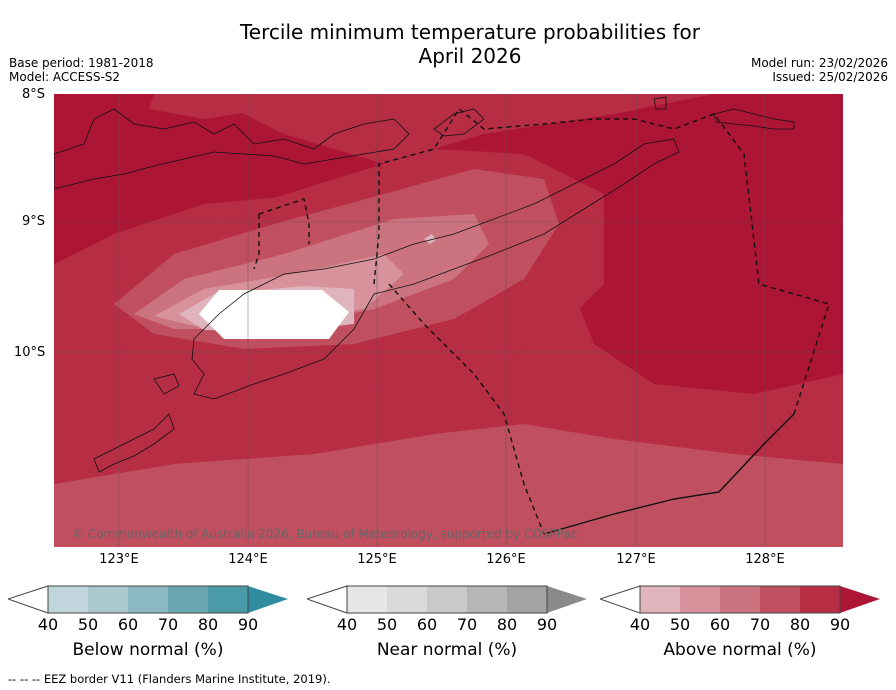 Image resolution: width=896 pixels, height=690 pixels. I want to click on cb-above-arrow-left, so click(620, 599).